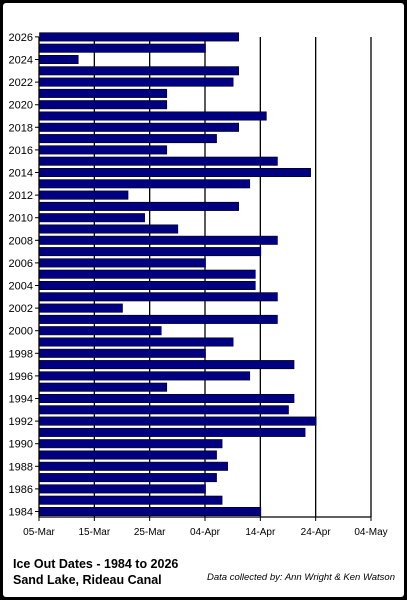  I want to click on bar-1987, so click(128, 478).